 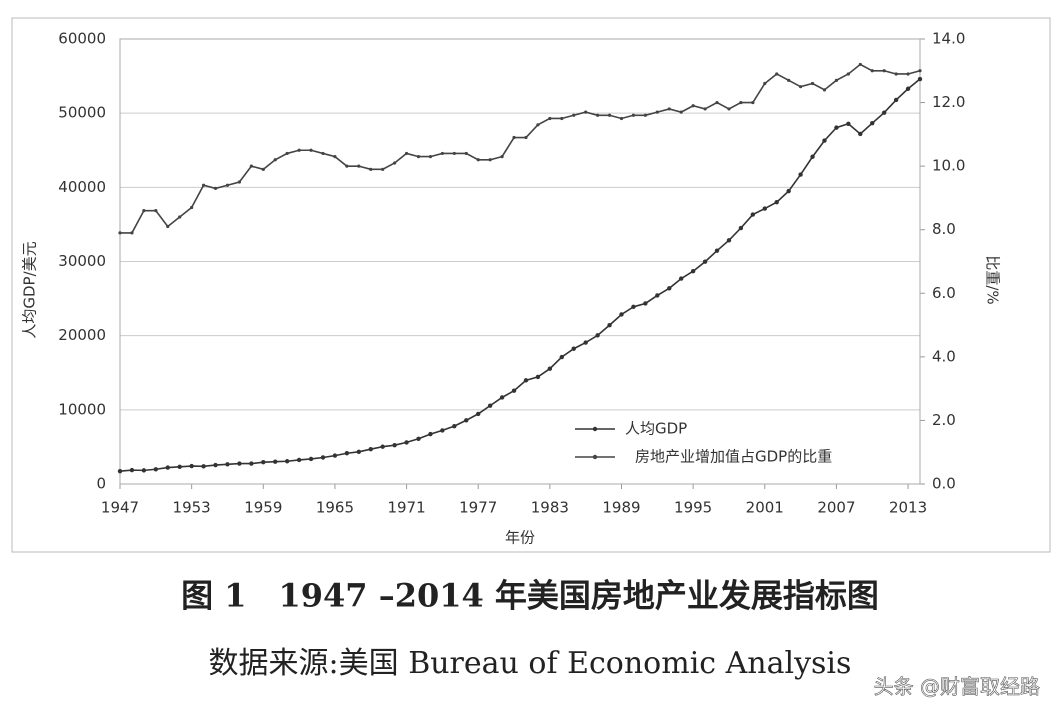 What do you see at coordinates (82, 409) in the screenshot?
I see `y-tick-label: 10000` at bounding box center [82, 409].